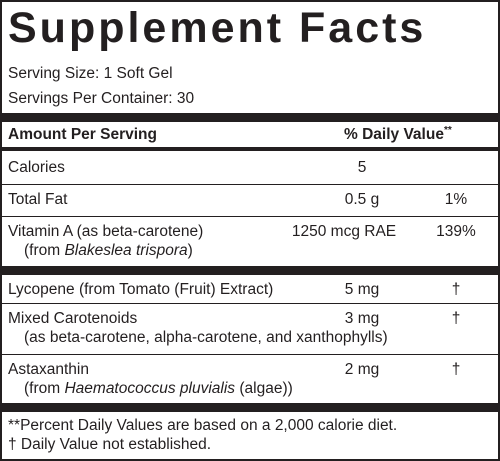 The image size is (500, 461). Describe the element at coordinates (108, 250) in the screenshot. I see `nutrient-source-vitamin-a: (from Blakeslea trispora)` at that location.